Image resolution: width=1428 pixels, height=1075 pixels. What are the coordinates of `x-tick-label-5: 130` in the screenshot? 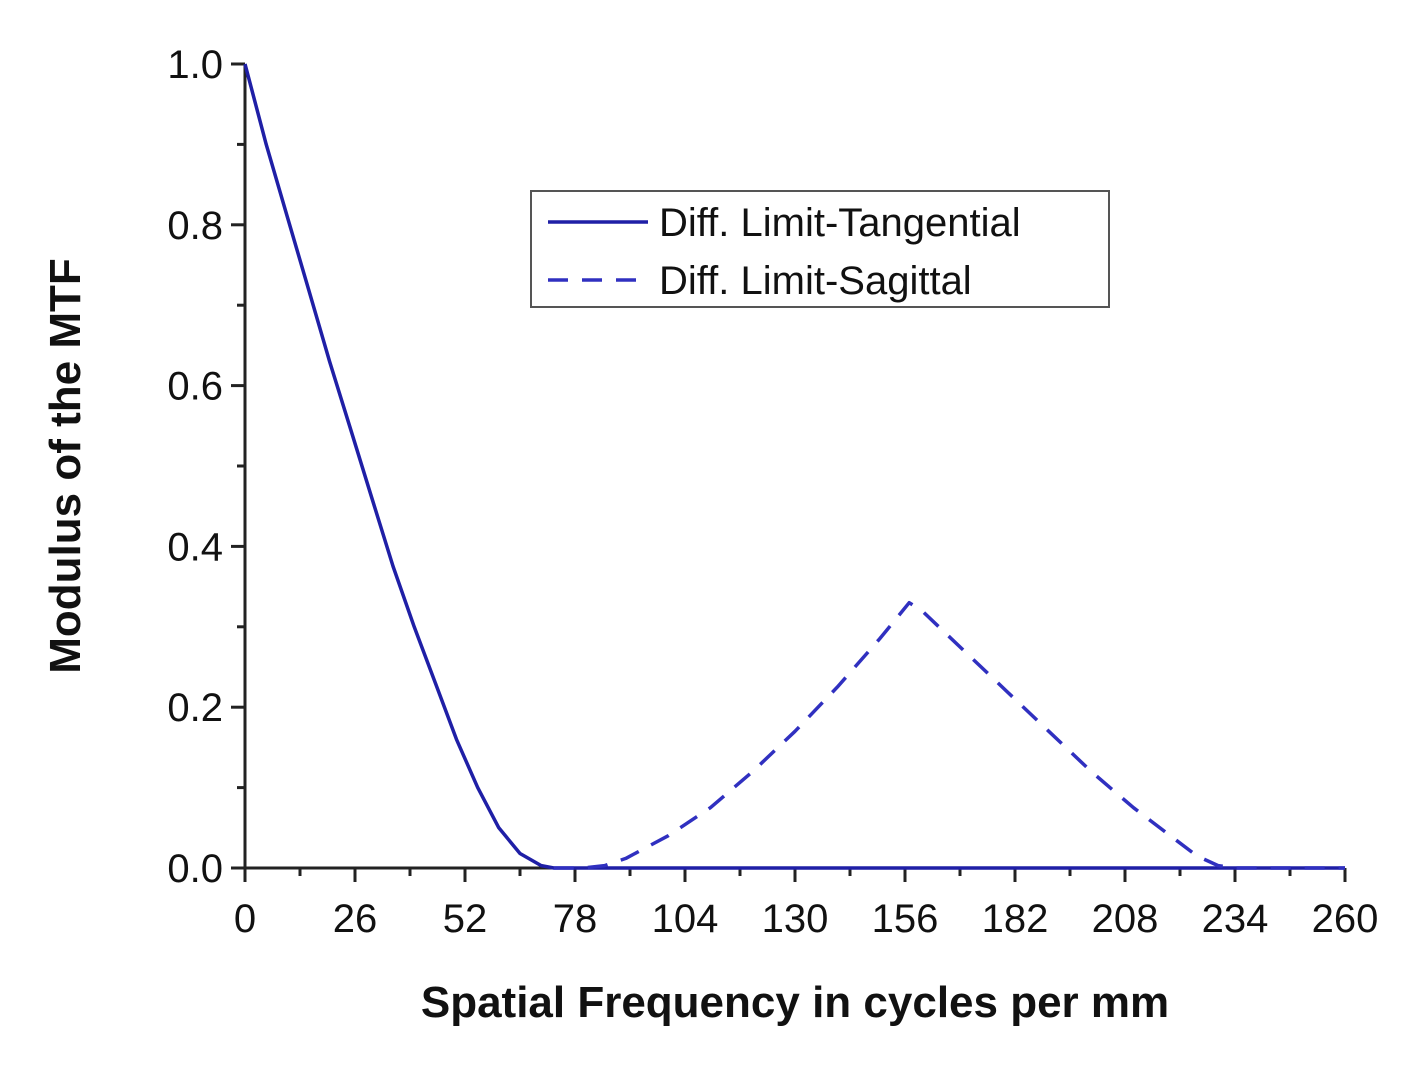 It's located at (795, 919).